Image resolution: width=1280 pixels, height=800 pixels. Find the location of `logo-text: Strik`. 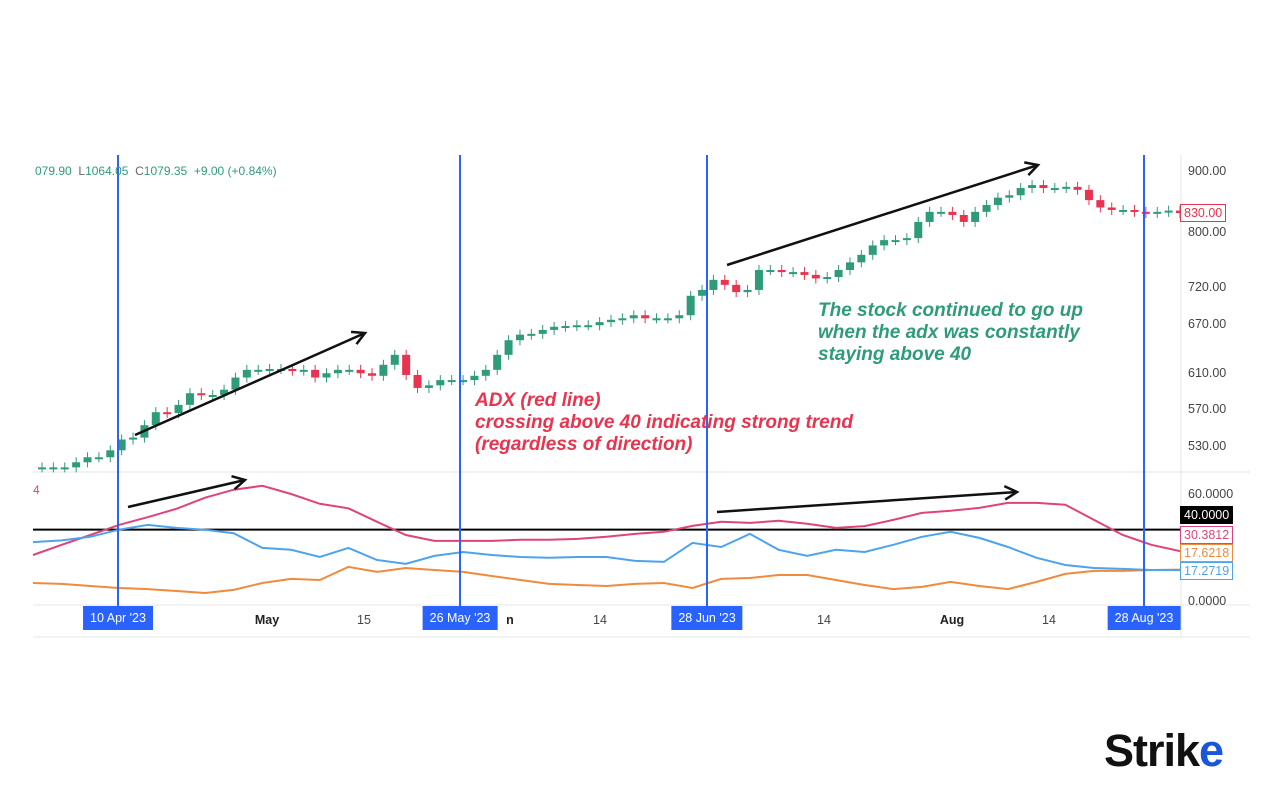

logo-text: Strik is located at coordinates (1152, 750).